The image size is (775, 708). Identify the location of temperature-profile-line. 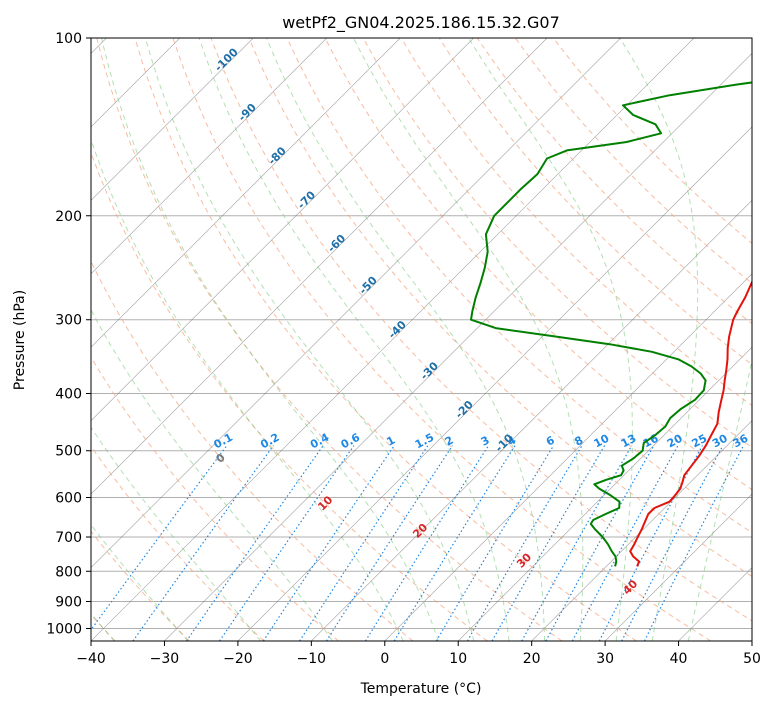
(690, 423).